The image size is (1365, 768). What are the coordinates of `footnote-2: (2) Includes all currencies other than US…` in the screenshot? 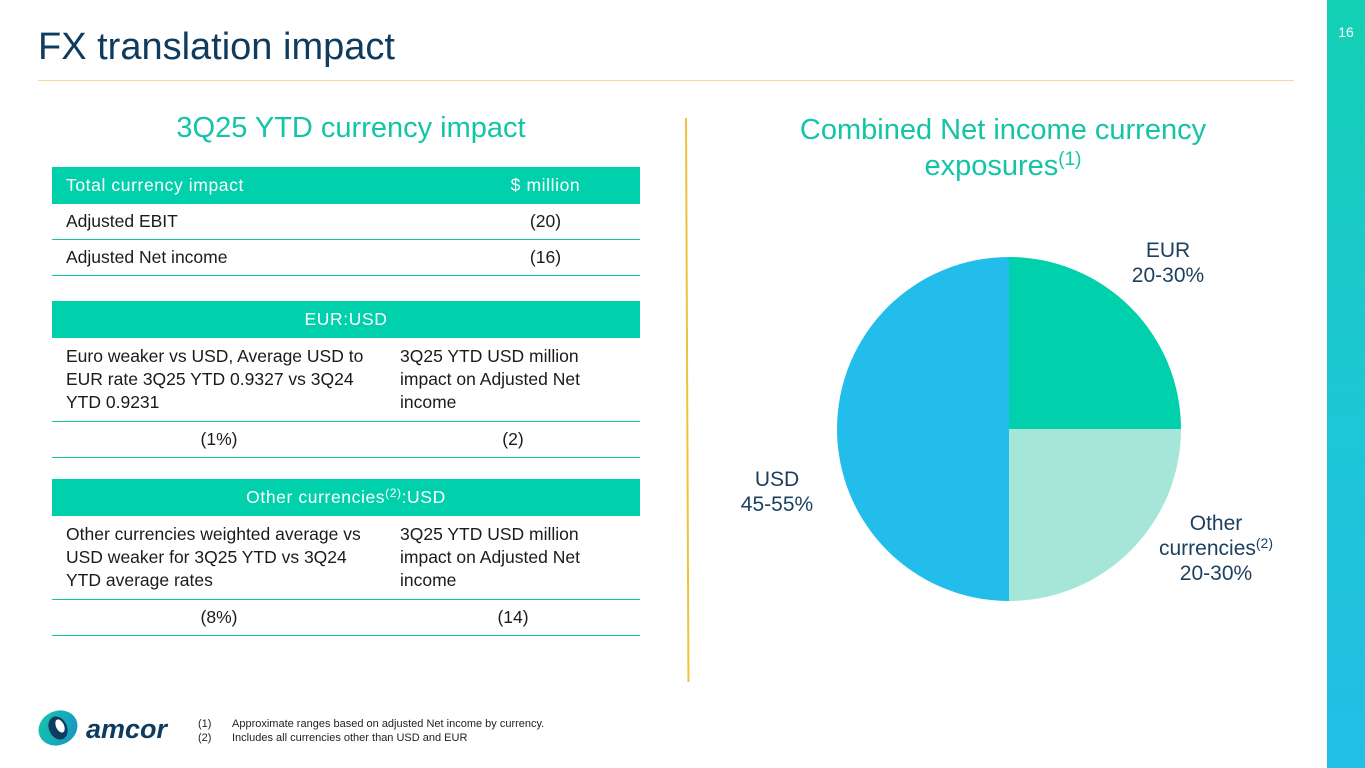 It's located at (333, 738).